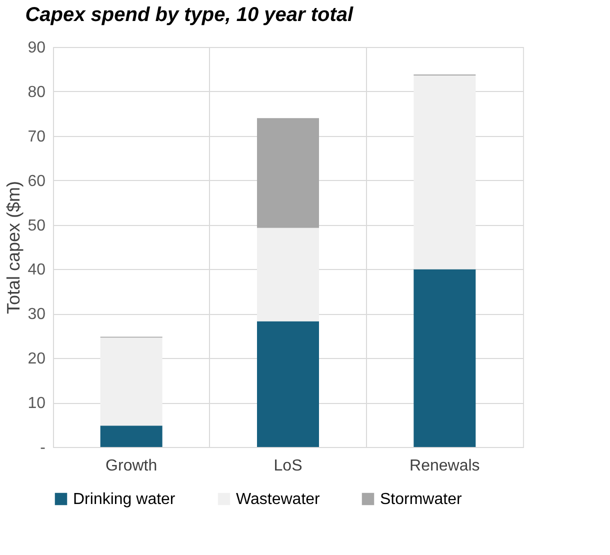 The image size is (610, 555). What do you see at coordinates (37, 315) in the screenshot?
I see `y-tick-label: 30` at bounding box center [37, 315].